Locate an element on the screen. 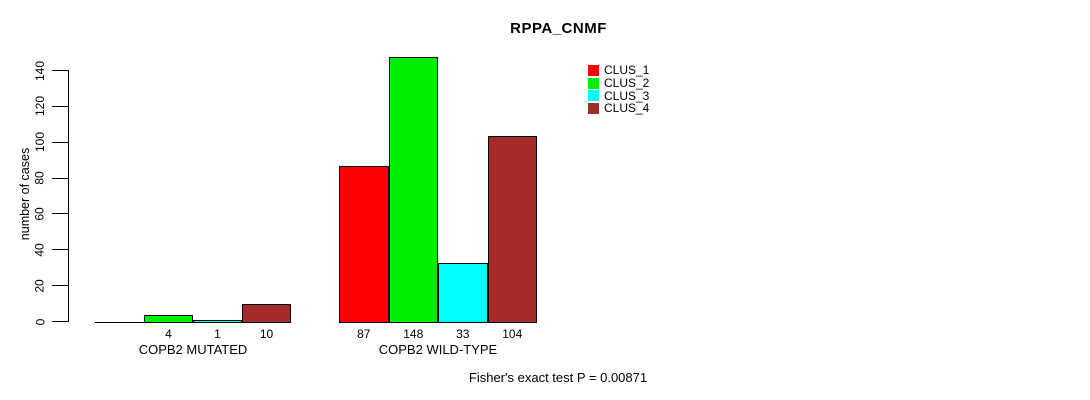  legend-label: CLUS_3 is located at coordinates (627, 95).